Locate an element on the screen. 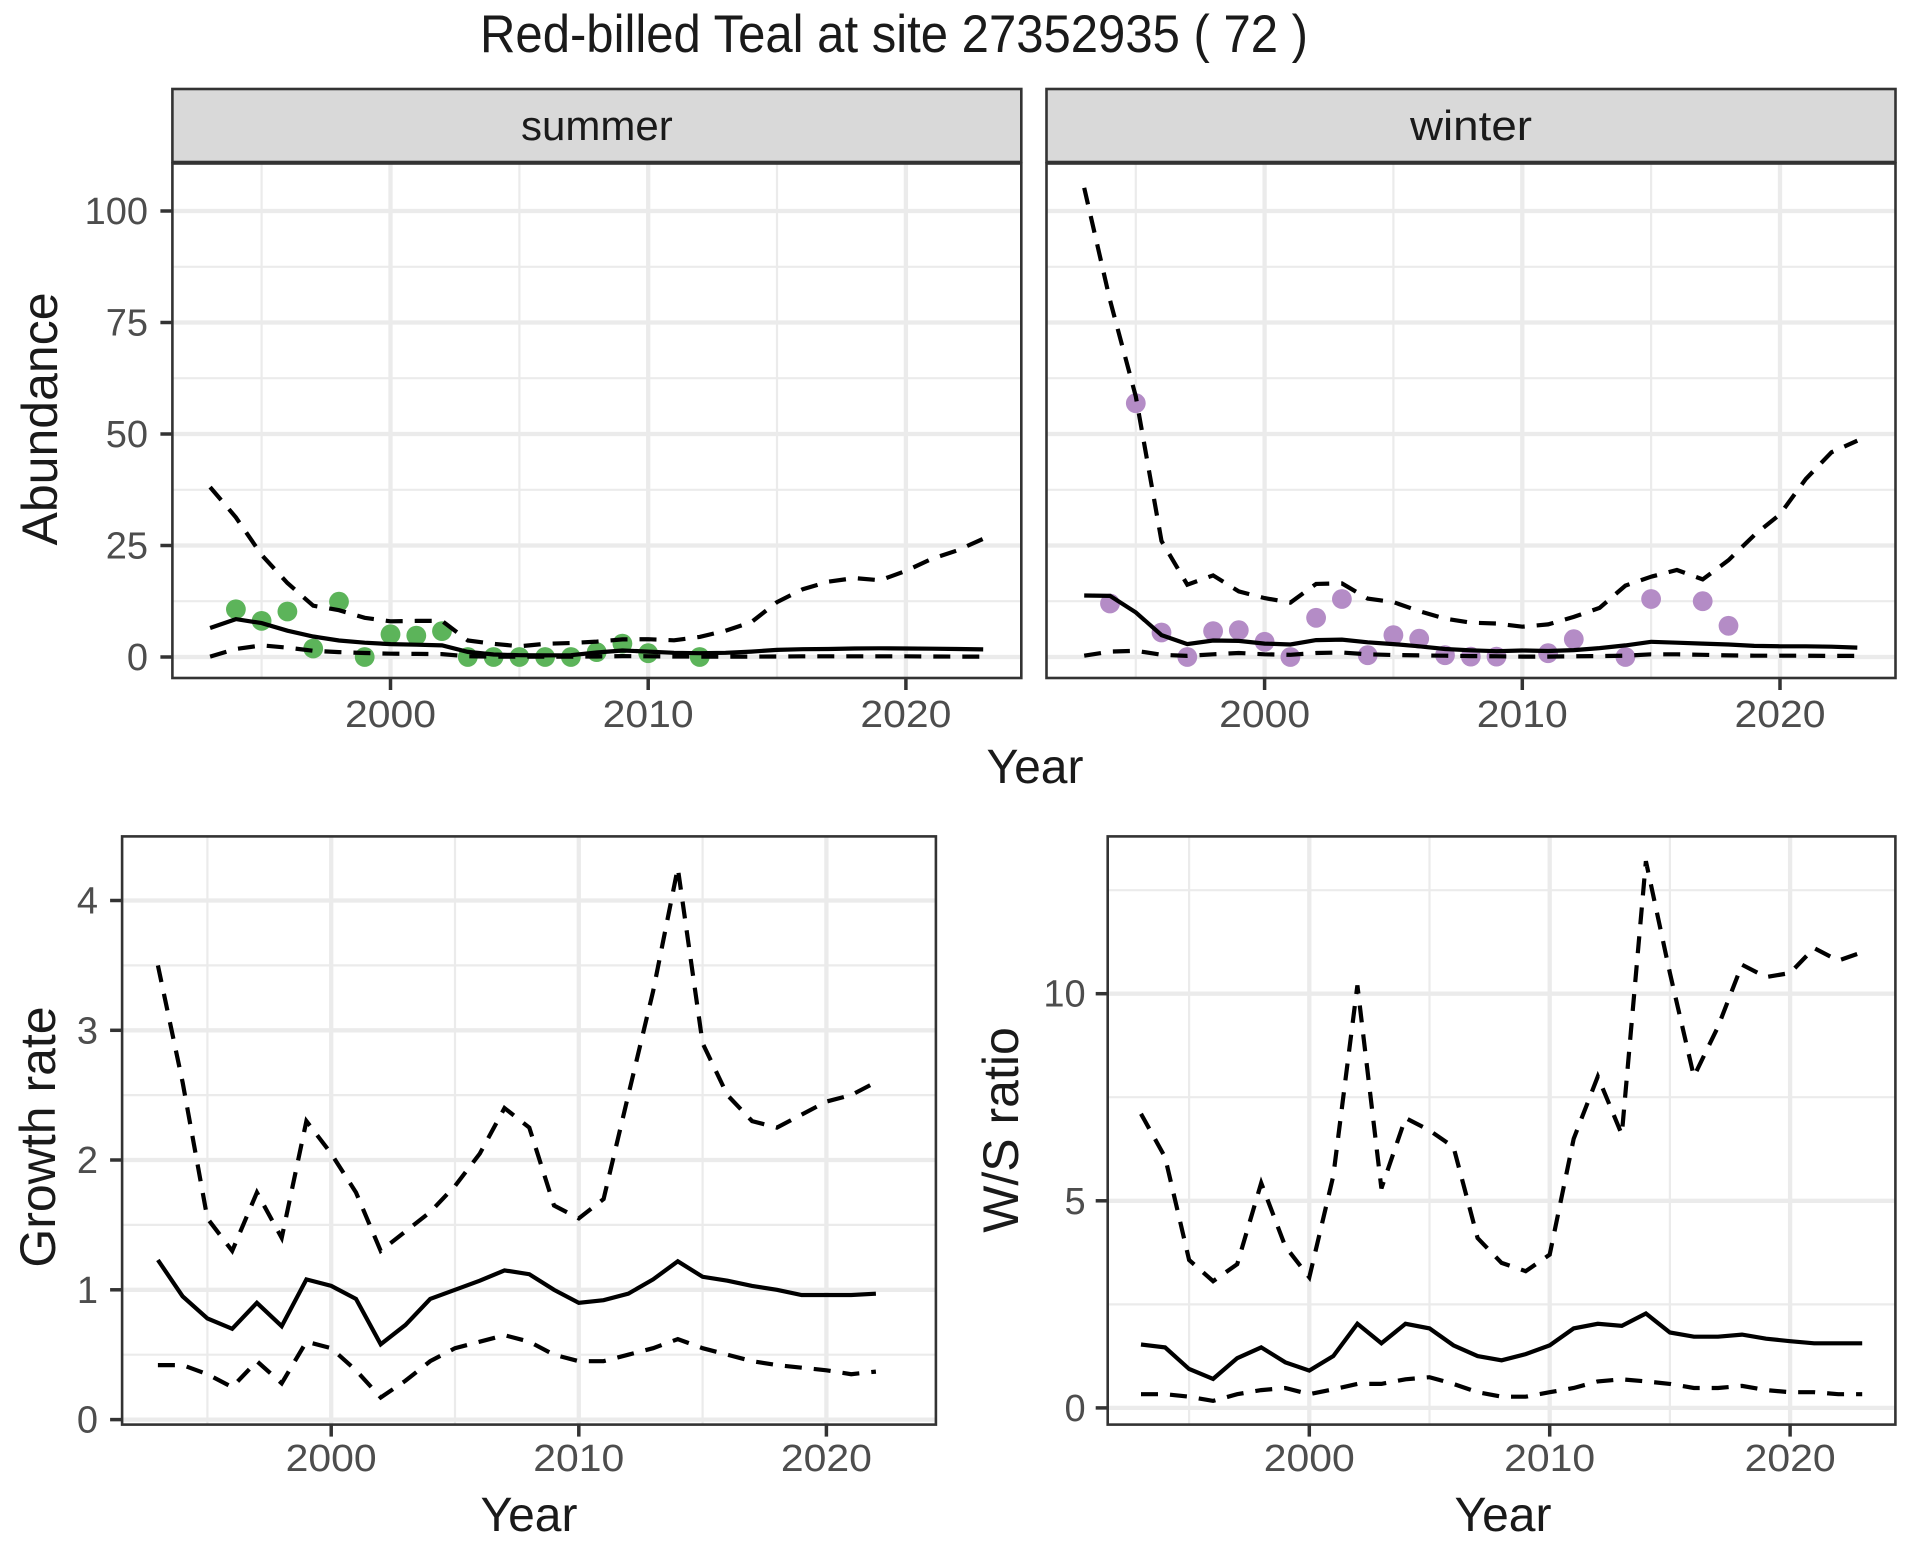 The image size is (1920, 1560). svg-text: 50 is located at coordinates (127, 435).